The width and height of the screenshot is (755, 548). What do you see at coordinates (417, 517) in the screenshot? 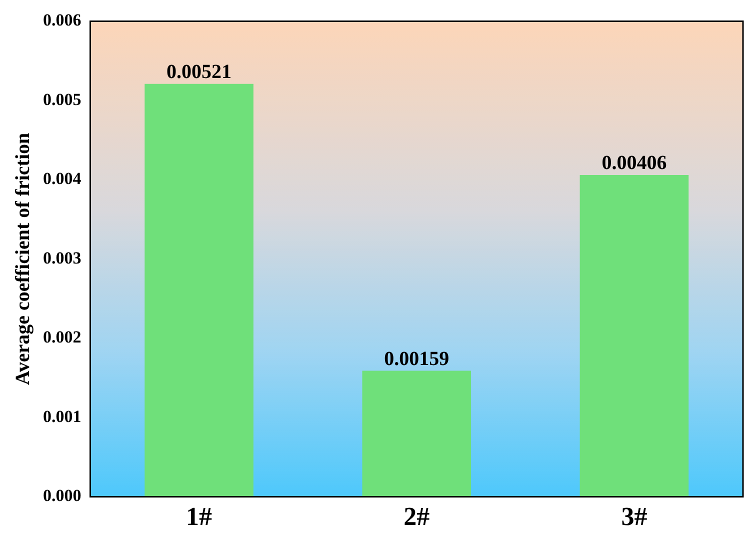
I see `x-tick-label: 2#` at bounding box center [417, 517].